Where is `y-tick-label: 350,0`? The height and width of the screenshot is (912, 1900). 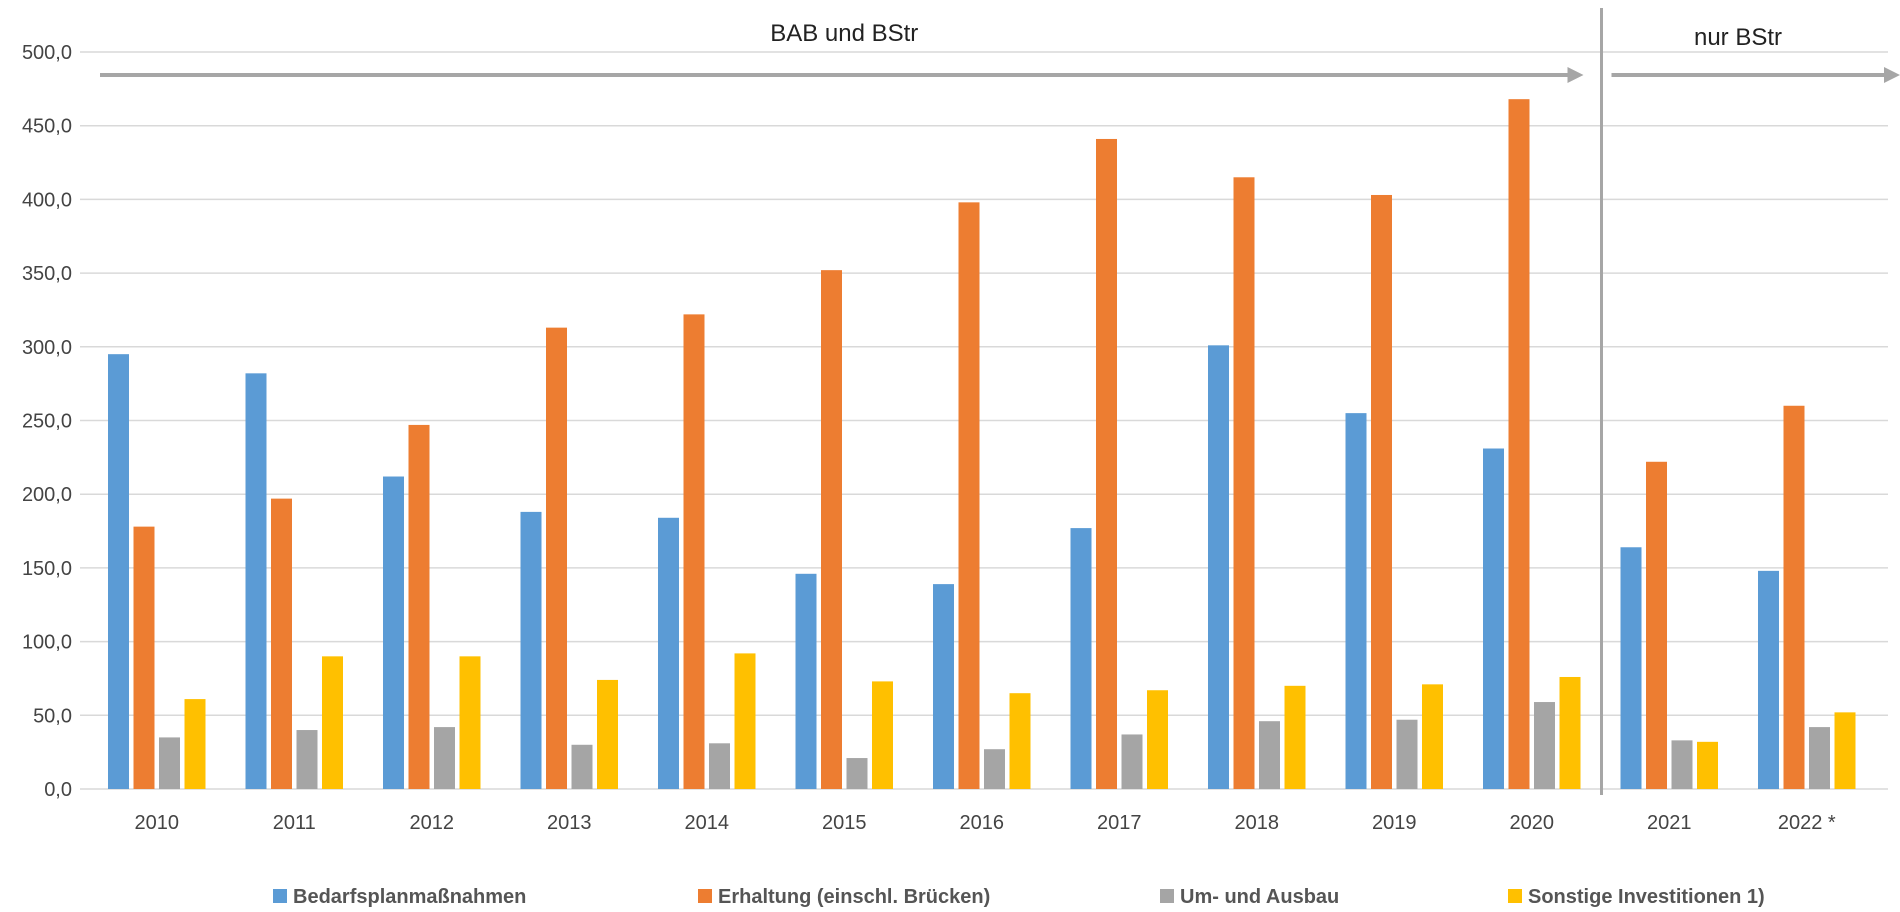
y-tick-label: 350,0 is located at coordinates (47, 274).